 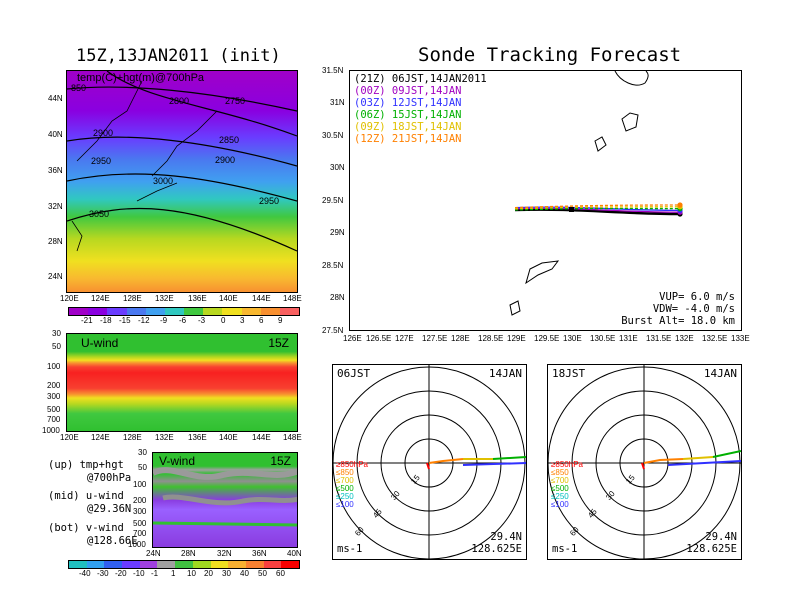 What do you see at coordinates (177, 461) in the screenshot?
I see `vwind-label: V-wind` at bounding box center [177, 461].